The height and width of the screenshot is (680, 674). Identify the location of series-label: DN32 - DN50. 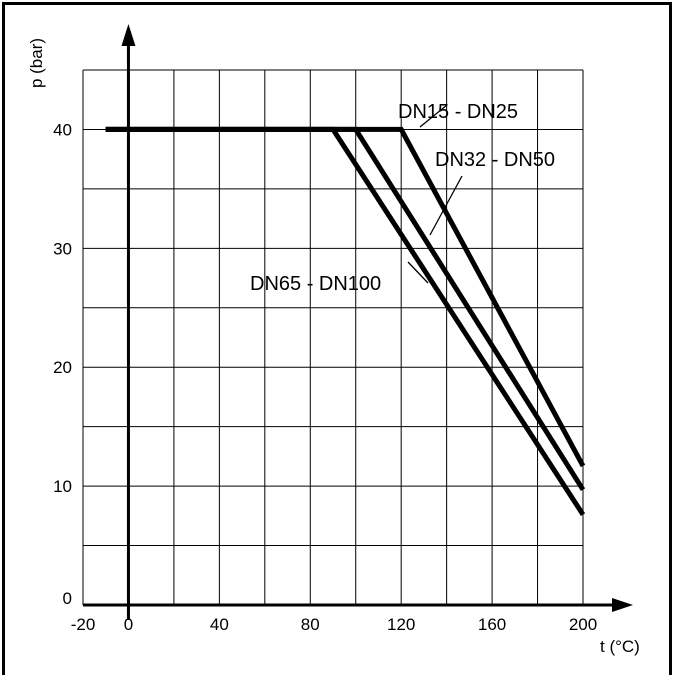
(495, 160).